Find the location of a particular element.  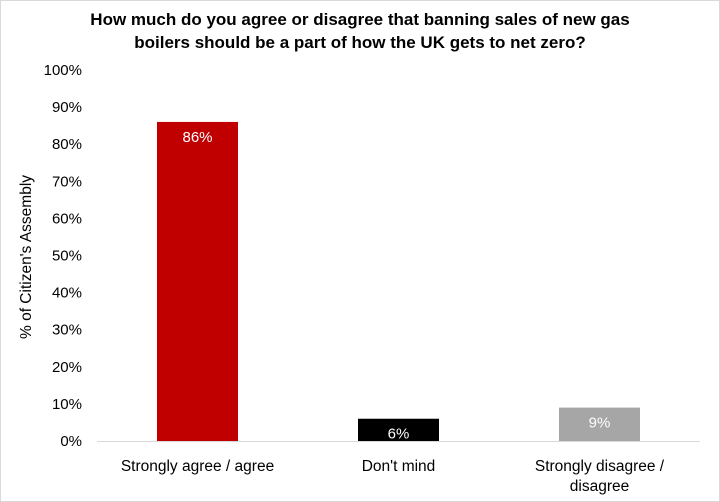

y-tick-label: 90% is located at coordinates (67, 107).